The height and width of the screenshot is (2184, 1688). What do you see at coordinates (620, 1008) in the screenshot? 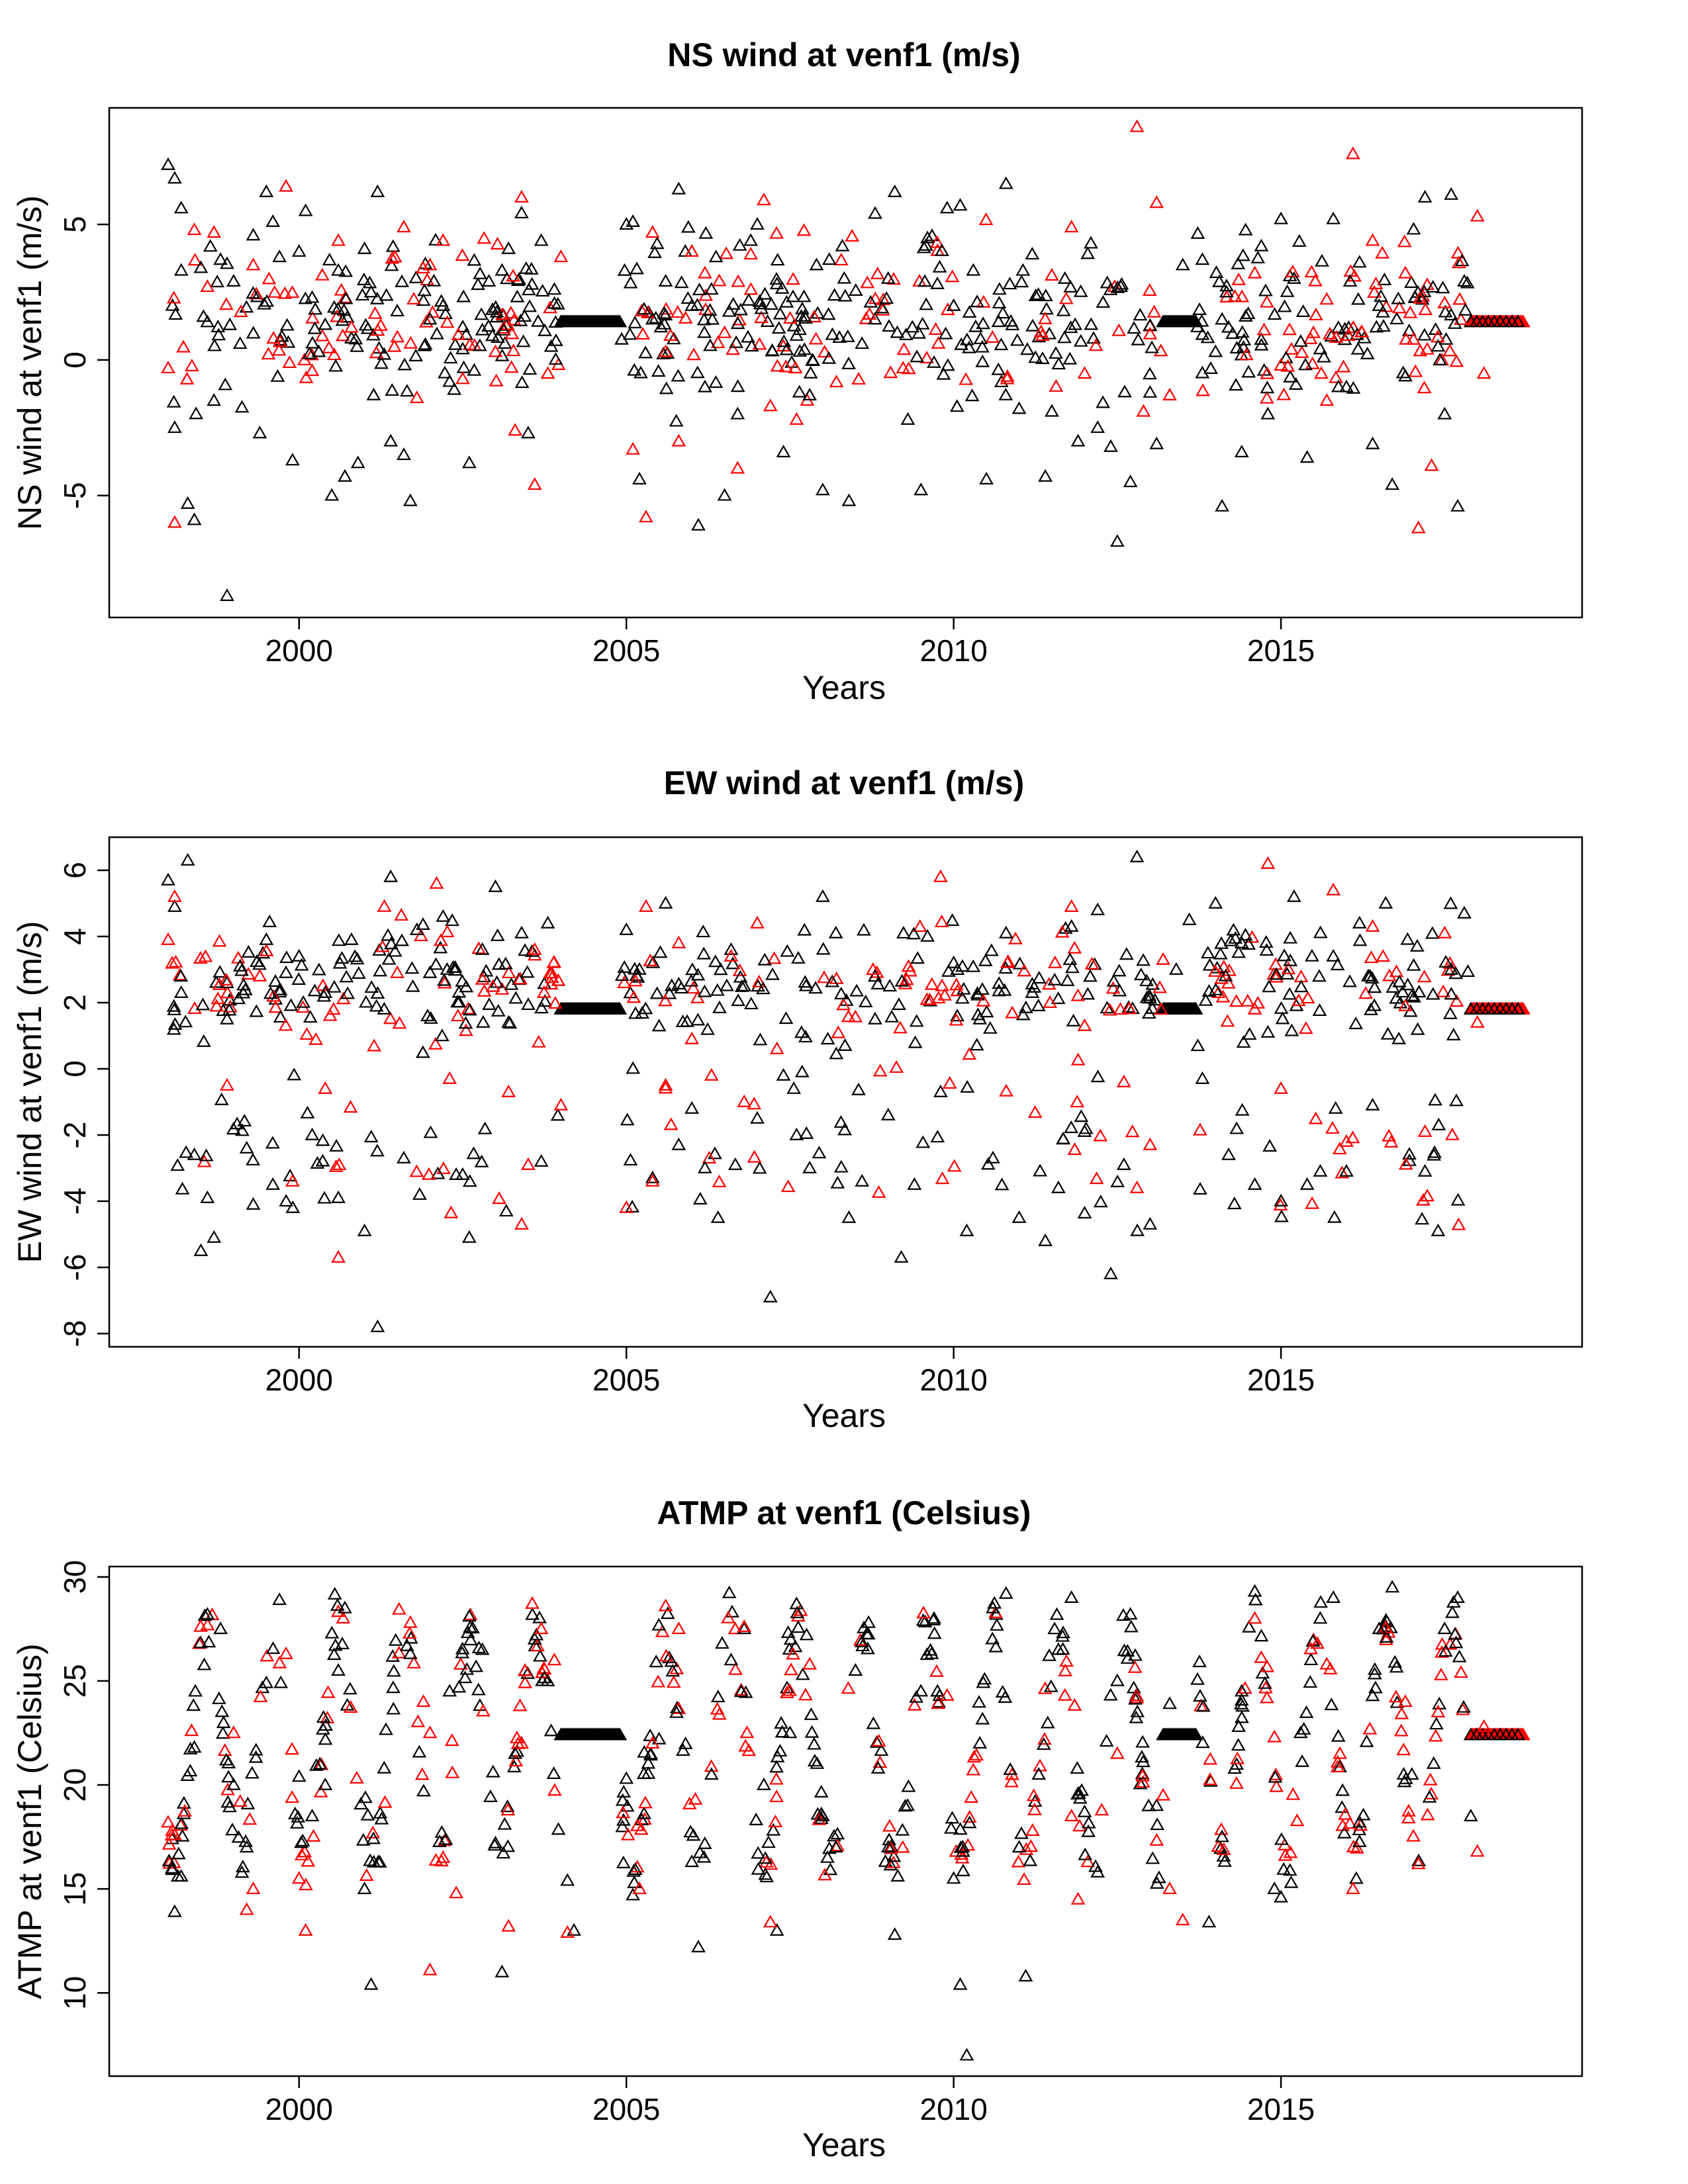
I see `ew-wind-fill-marker` at bounding box center [620, 1008].